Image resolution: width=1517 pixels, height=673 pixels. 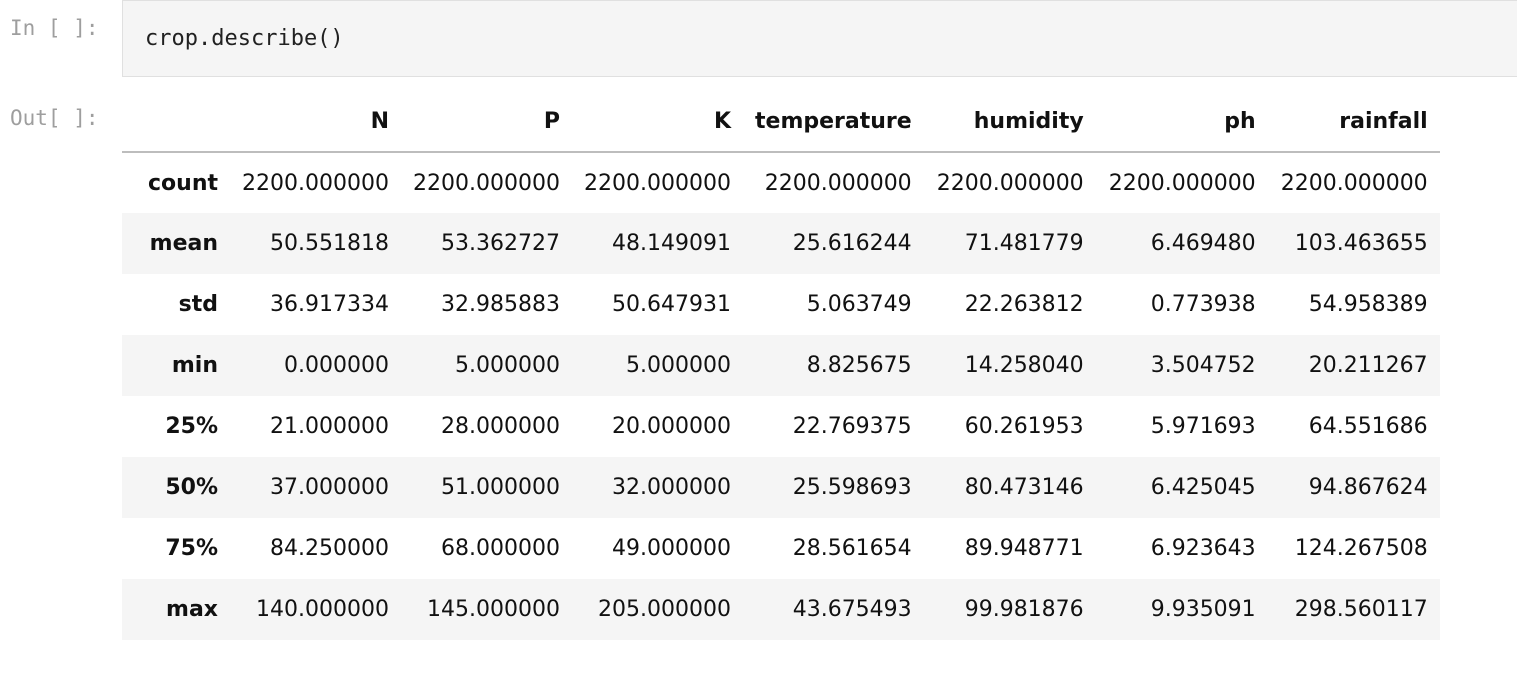 What do you see at coordinates (192, 609) in the screenshot?
I see `row-label: max` at bounding box center [192, 609].